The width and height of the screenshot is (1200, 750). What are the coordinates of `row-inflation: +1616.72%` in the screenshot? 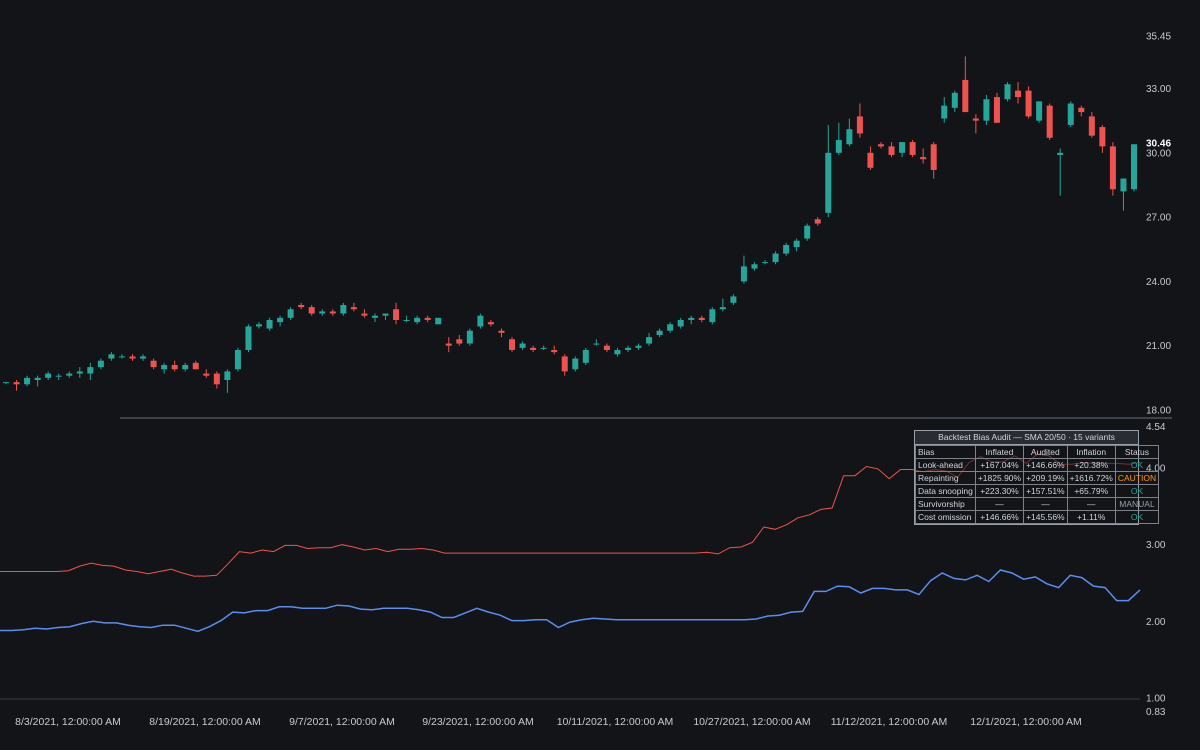 It's located at (1091, 478).